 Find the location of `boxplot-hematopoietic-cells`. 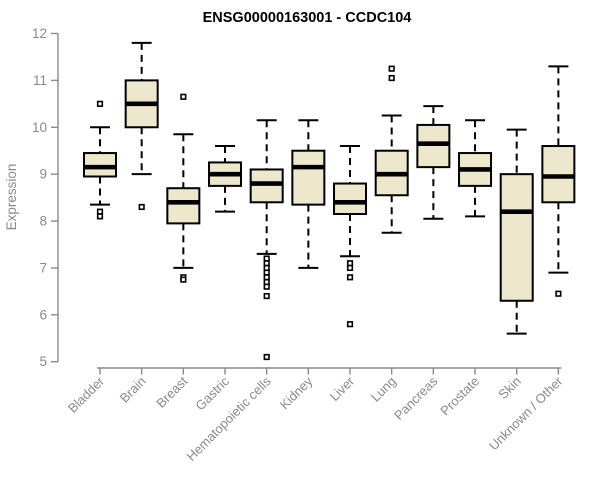

boxplot-hematopoietic-cells is located at coordinates (266, 240).